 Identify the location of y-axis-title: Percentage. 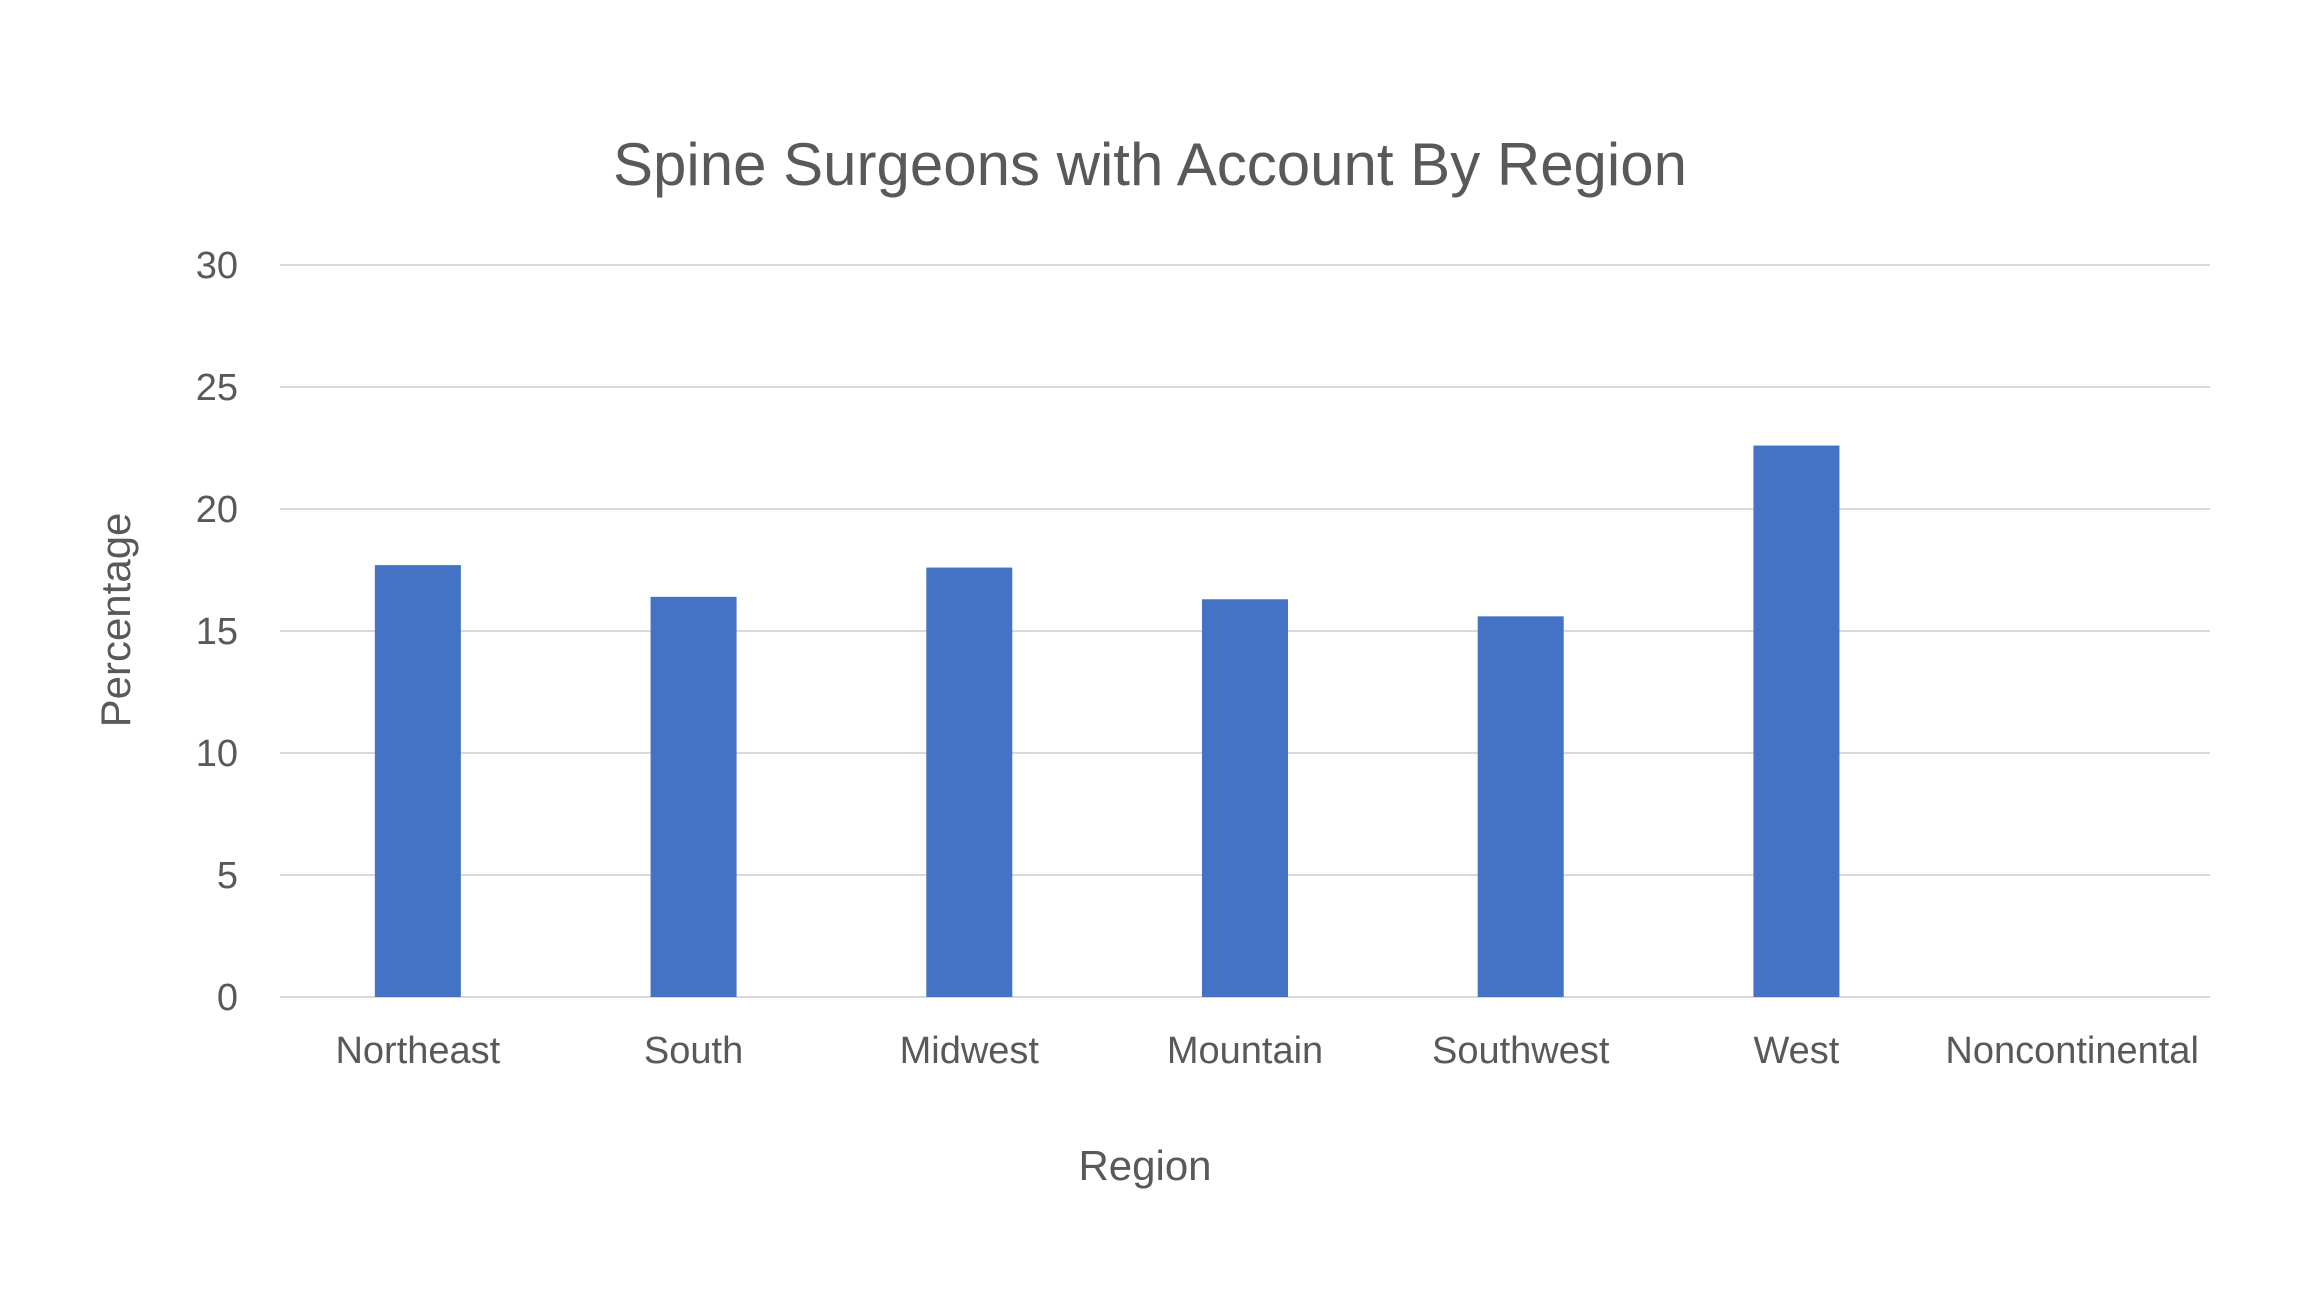
(115, 620).